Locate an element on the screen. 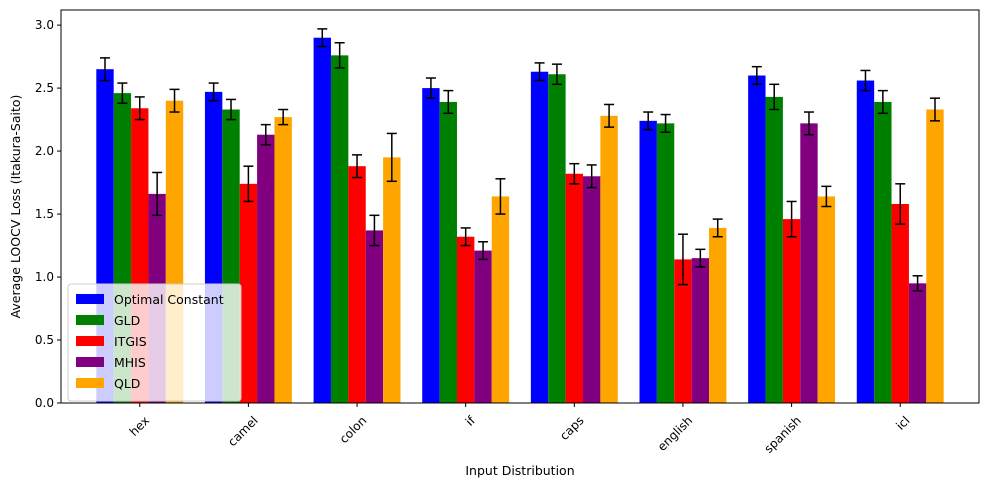 This screenshot has height=490, width=989. bar-optimal-constant-colon is located at coordinates (322, 220).